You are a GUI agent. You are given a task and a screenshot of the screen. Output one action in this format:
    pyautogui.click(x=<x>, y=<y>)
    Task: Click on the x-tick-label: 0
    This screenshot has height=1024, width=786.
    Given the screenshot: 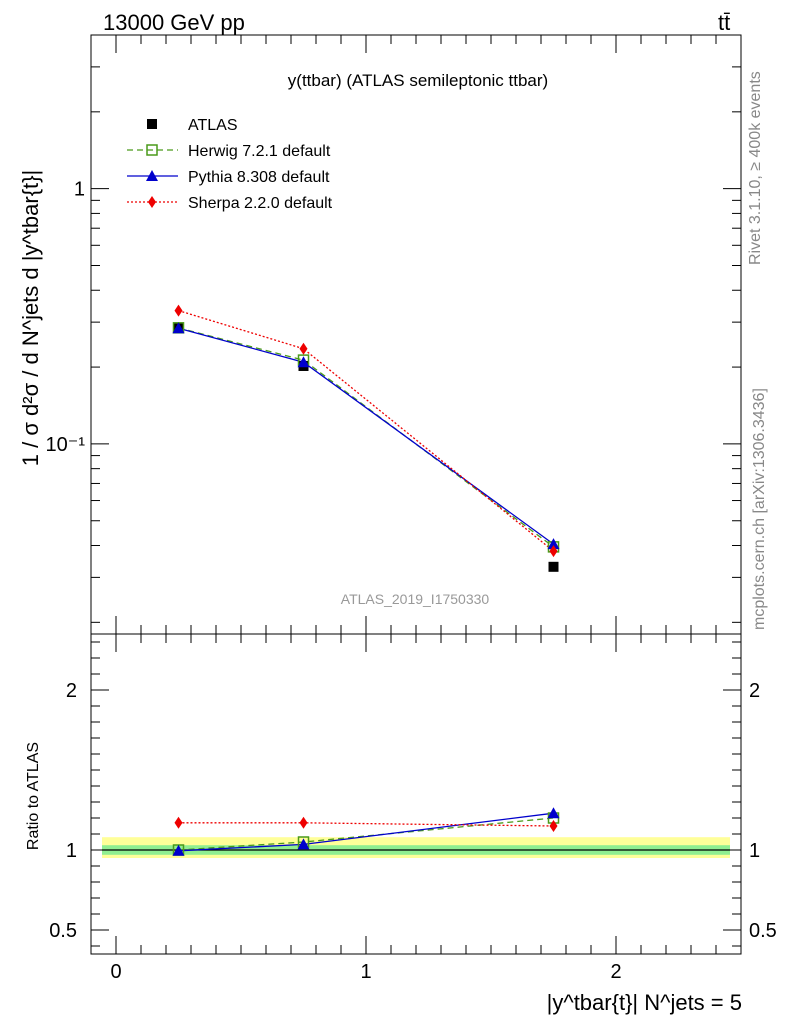 What is the action you would take?
    pyautogui.click(x=115, y=972)
    